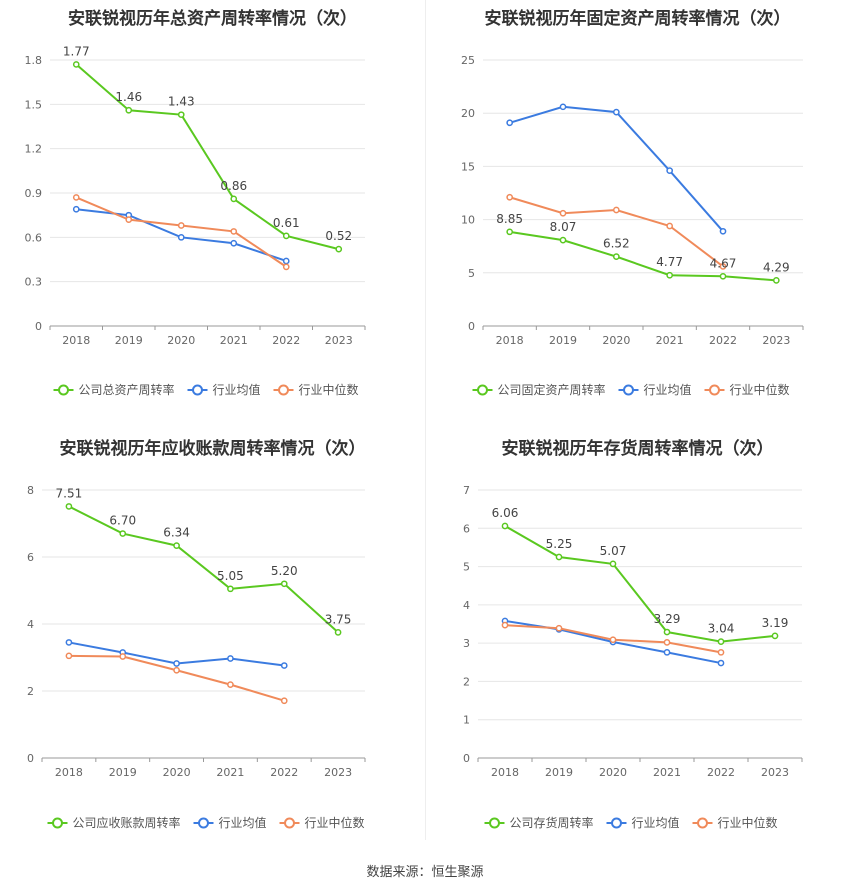 This screenshot has height=891, width=850. I want to click on y-tick-label: 5, so click(471, 273).